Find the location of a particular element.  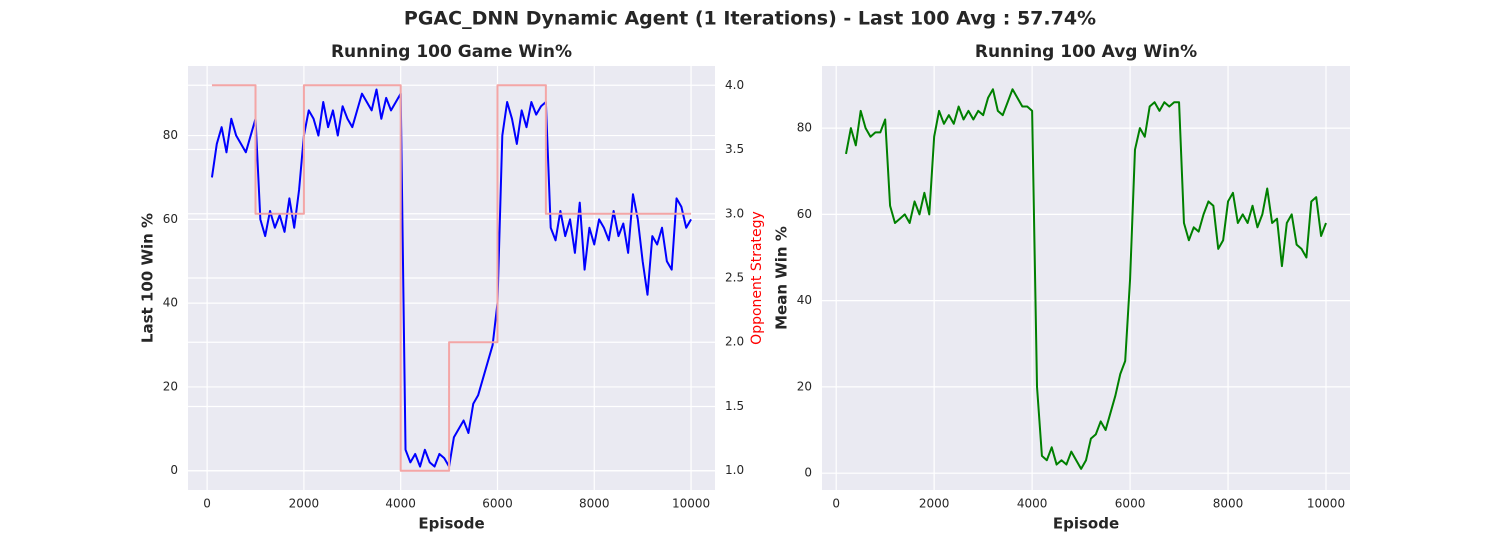

subplot-title: Running 100 Game Win% is located at coordinates (451, 52).